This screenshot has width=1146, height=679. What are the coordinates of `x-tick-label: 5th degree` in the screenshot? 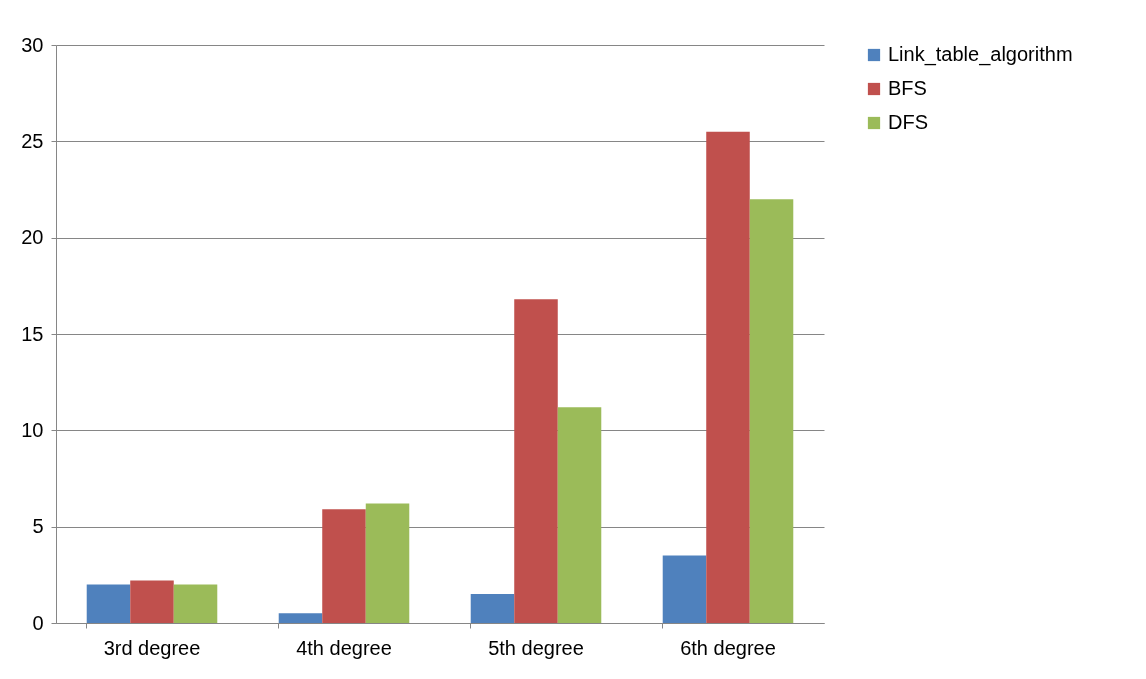 It's located at (536, 647).